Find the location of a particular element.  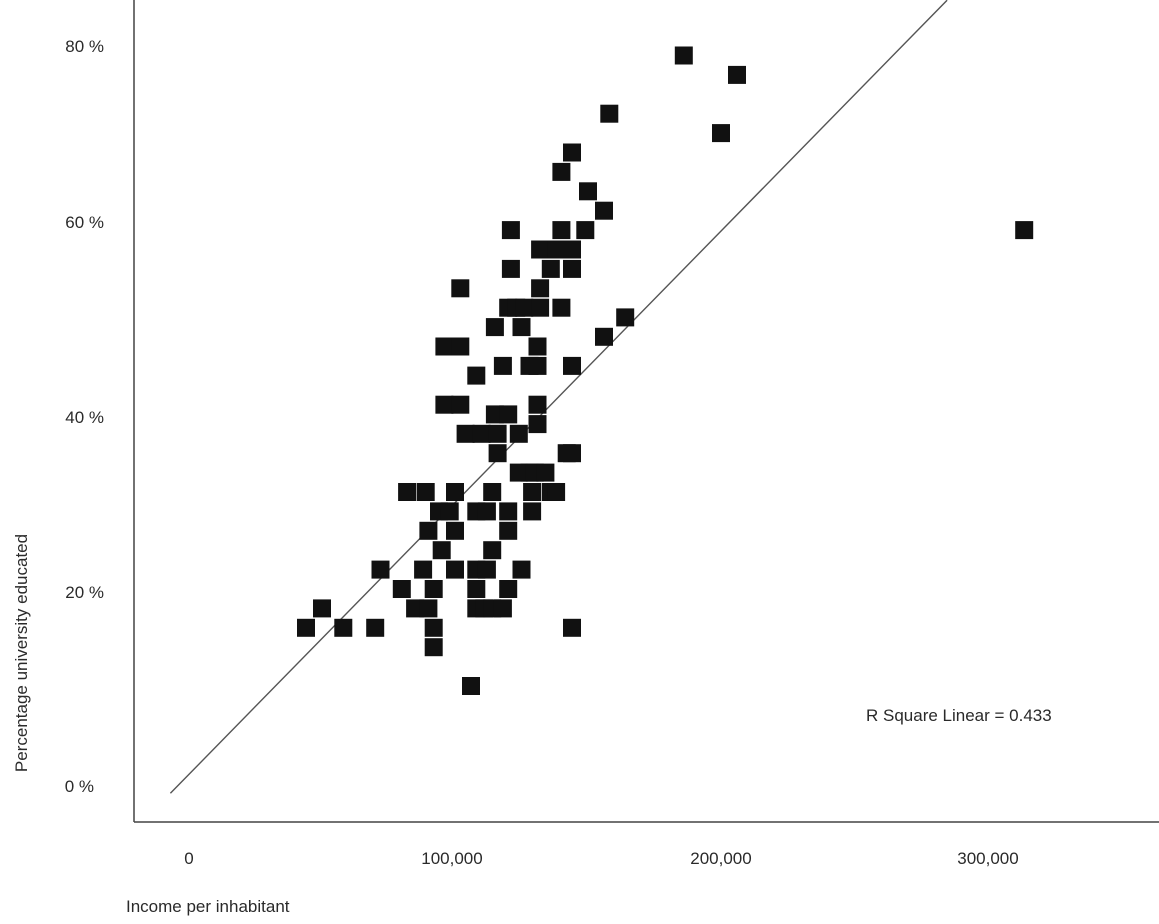

x-tick-label-100000: 100,000 is located at coordinates (451, 858).